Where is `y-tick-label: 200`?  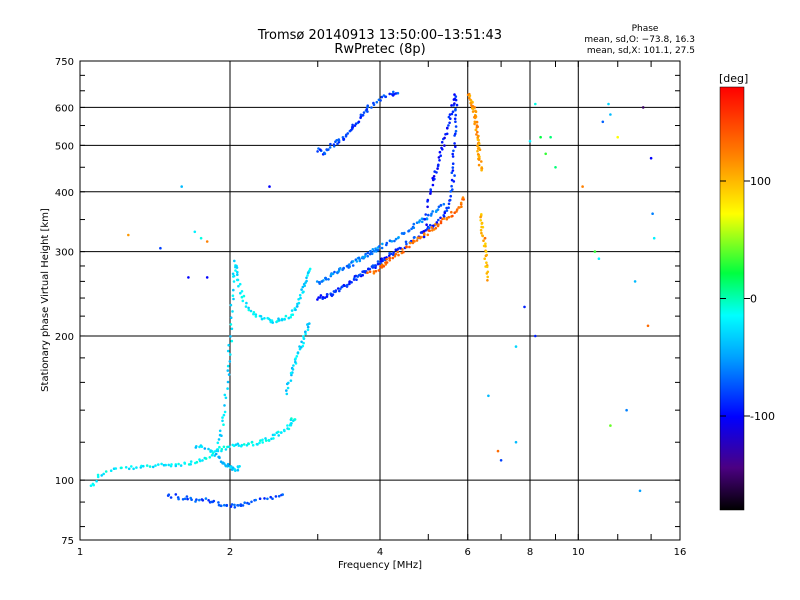
y-tick-label: 200 is located at coordinates (64, 337).